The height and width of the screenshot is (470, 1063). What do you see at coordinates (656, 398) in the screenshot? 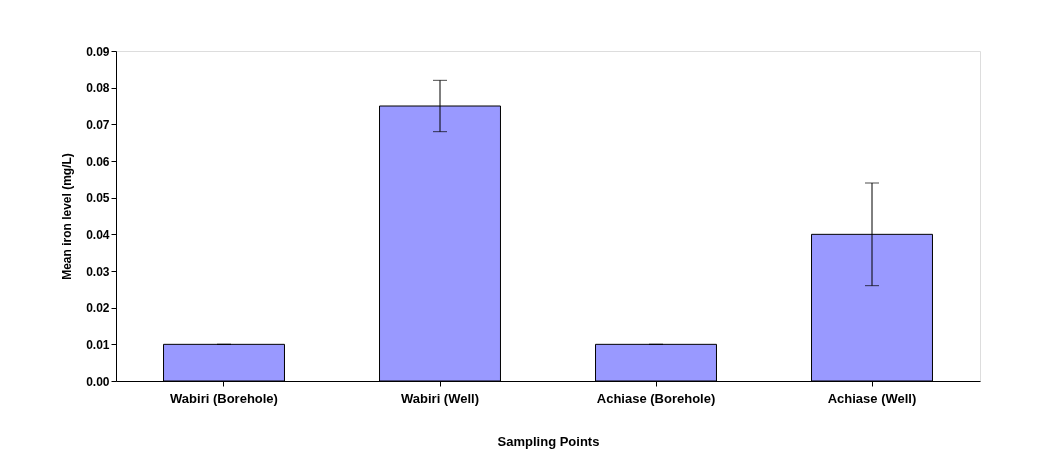
I see `x-tick-label: Achiase (Borehole)` at bounding box center [656, 398].